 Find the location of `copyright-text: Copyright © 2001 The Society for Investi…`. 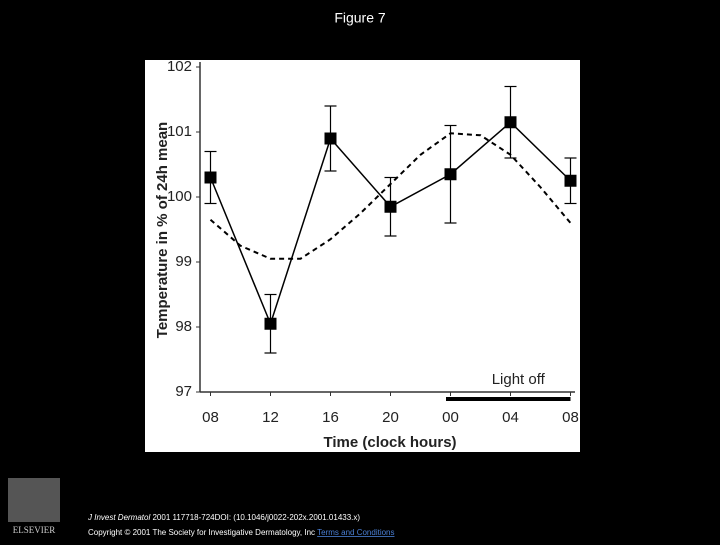

copyright-text: Copyright © 2001 The Society for Investi… is located at coordinates (201, 532).